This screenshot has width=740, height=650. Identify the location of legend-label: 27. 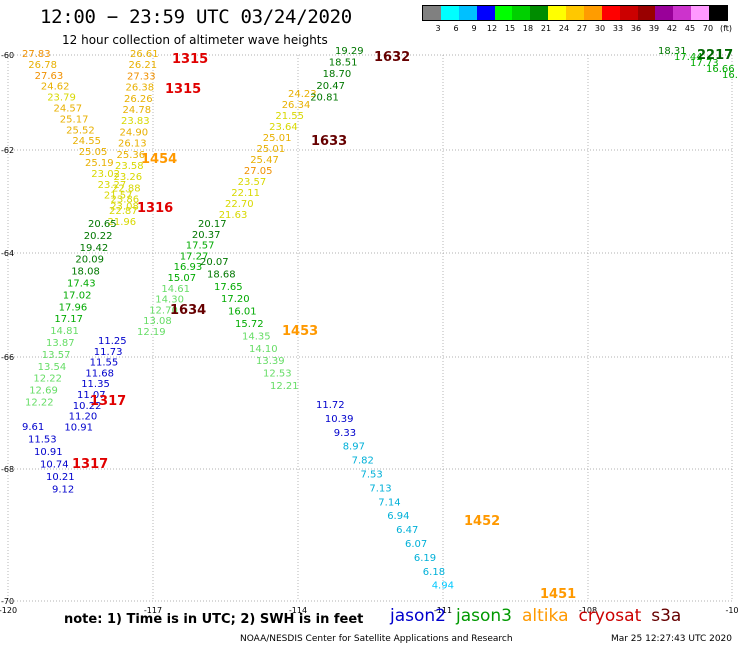
(582, 28).